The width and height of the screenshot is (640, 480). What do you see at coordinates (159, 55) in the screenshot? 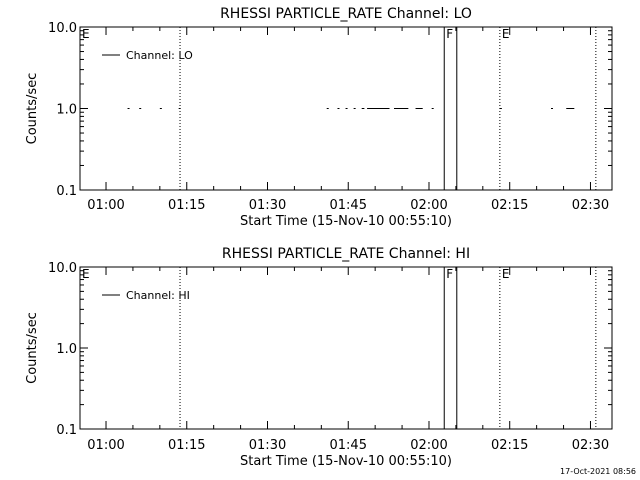
I see `legend-label: Channel: LO` at bounding box center [159, 55].